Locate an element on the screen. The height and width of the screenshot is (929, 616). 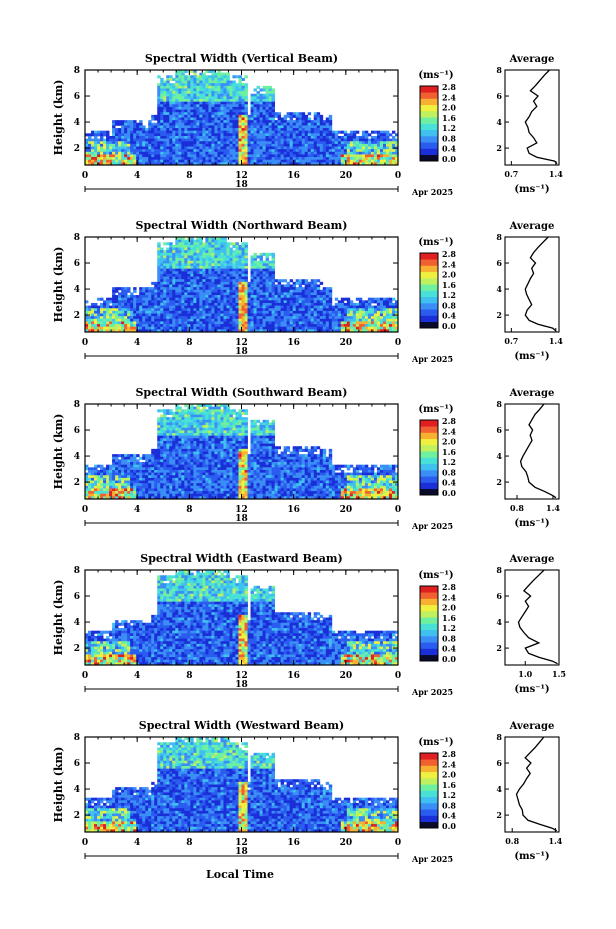
colorbar-tick-label: 2.0 is located at coordinates (449, 108).